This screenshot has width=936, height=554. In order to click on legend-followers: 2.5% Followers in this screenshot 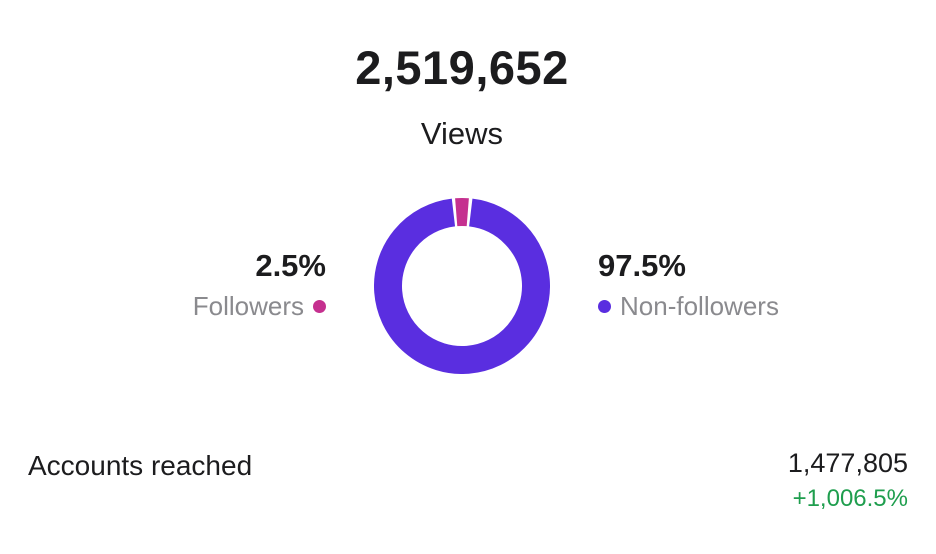, I will do `click(259, 285)`.